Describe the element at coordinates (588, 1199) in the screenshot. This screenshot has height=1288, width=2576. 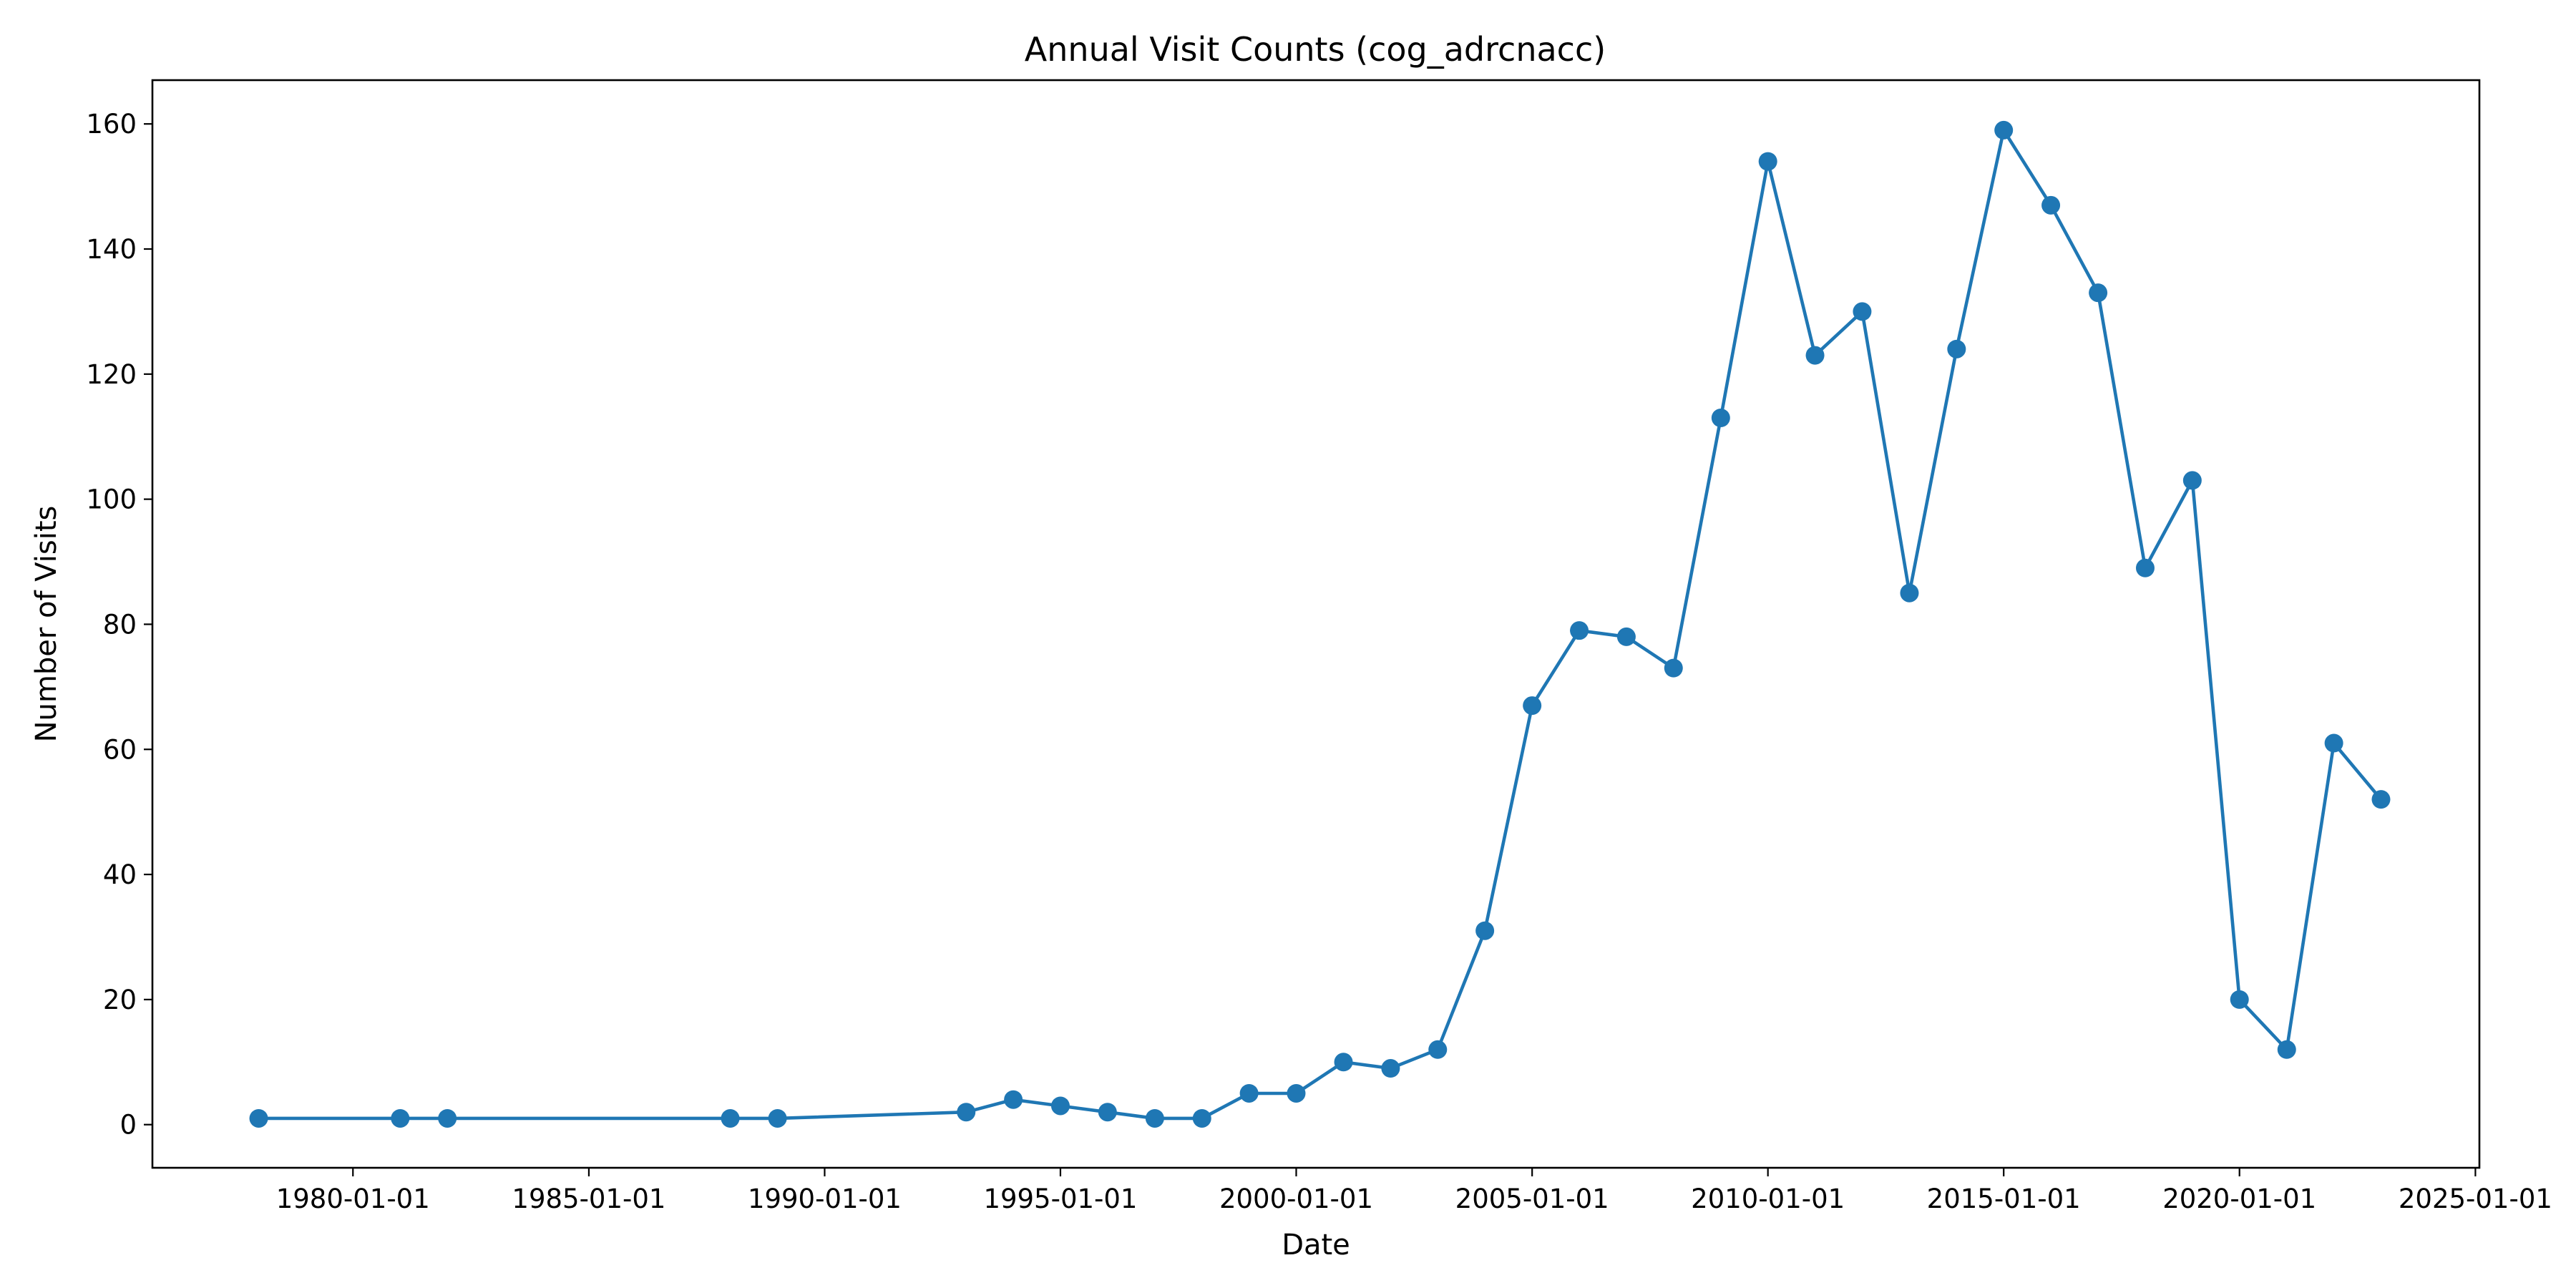
I see `x-tick-label: 1985-01-01` at that location.